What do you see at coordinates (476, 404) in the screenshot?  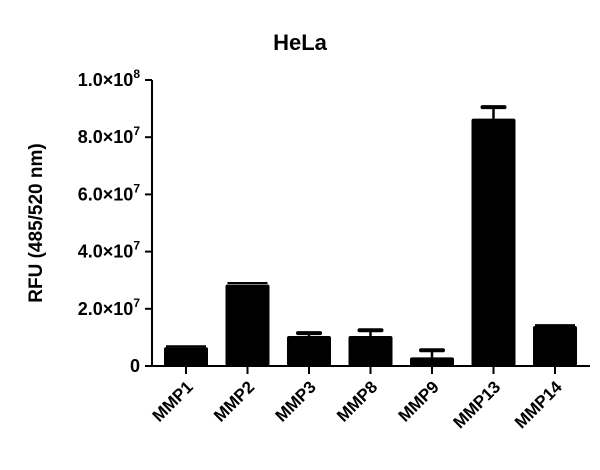 I see `x-tick-label: MMP13` at bounding box center [476, 404].